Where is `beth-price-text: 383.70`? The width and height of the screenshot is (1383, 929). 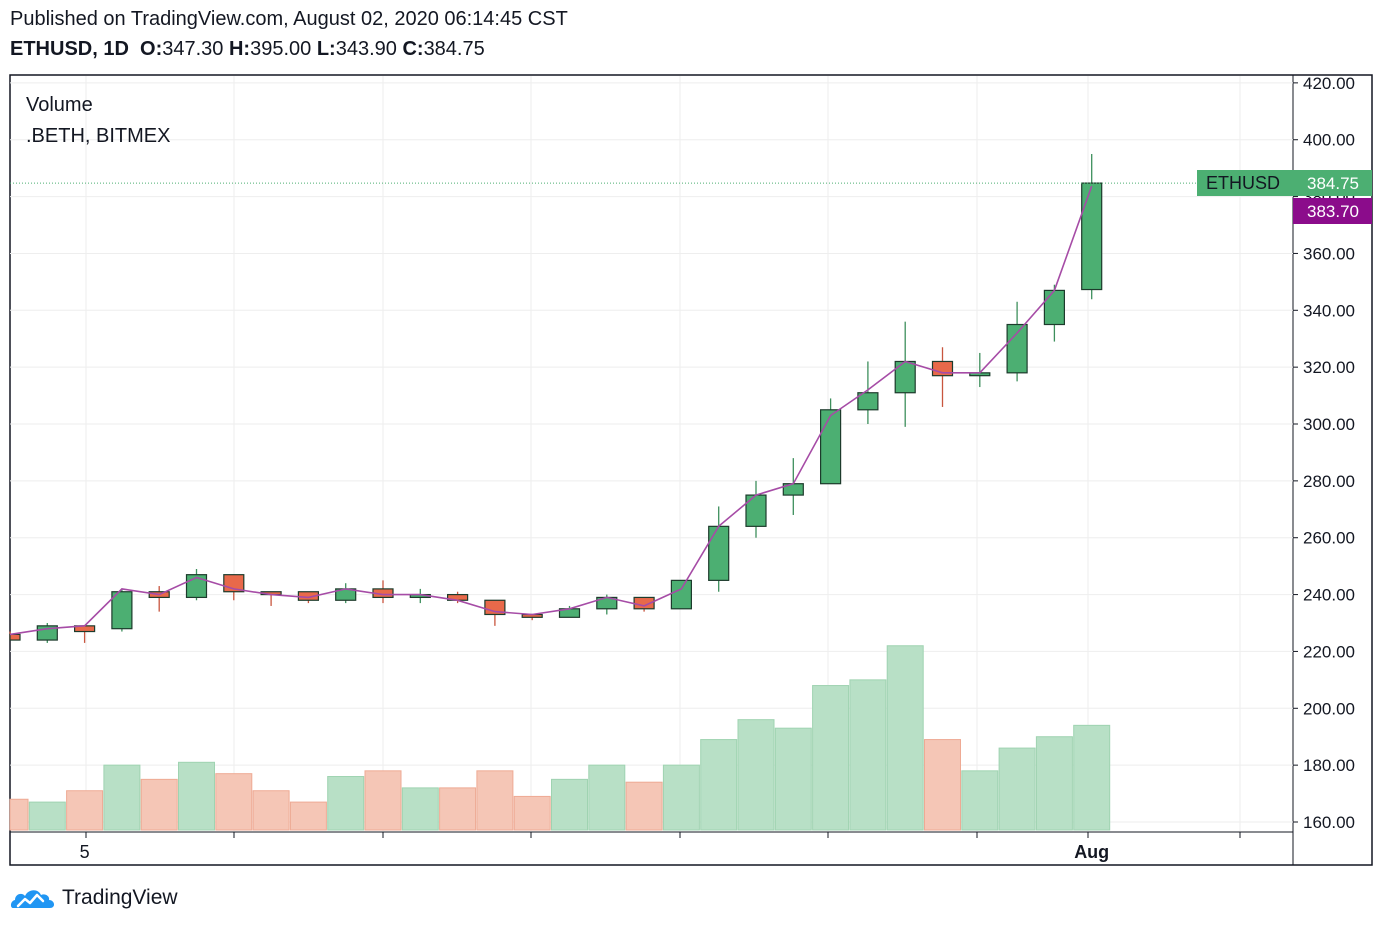 beth-price-text: 383.70 is located at coordinates (1333, 211).